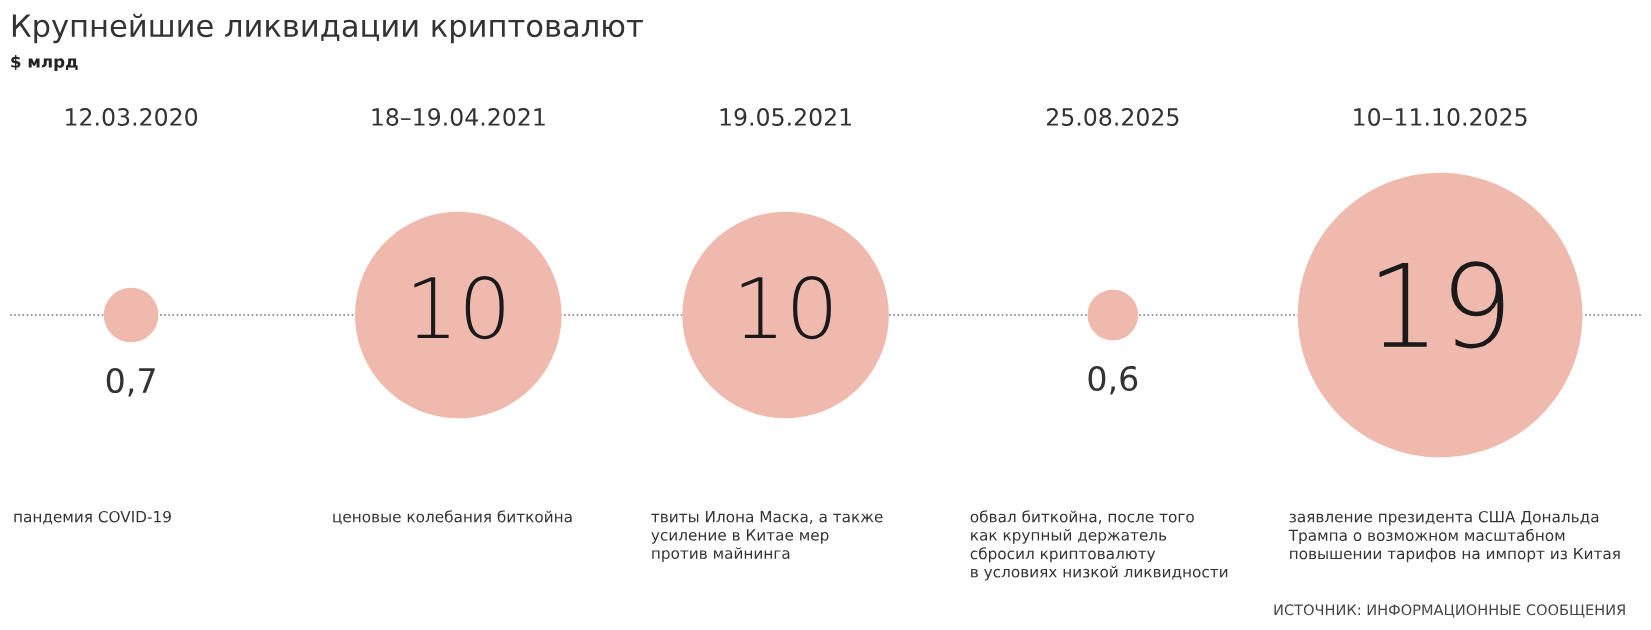 This screenshot has width=1651, height=630. What do you see at coordinates (1112, 117) in the screenshot?
I see `category-label: 25.08.2025` at bounding box center [1112, 117].